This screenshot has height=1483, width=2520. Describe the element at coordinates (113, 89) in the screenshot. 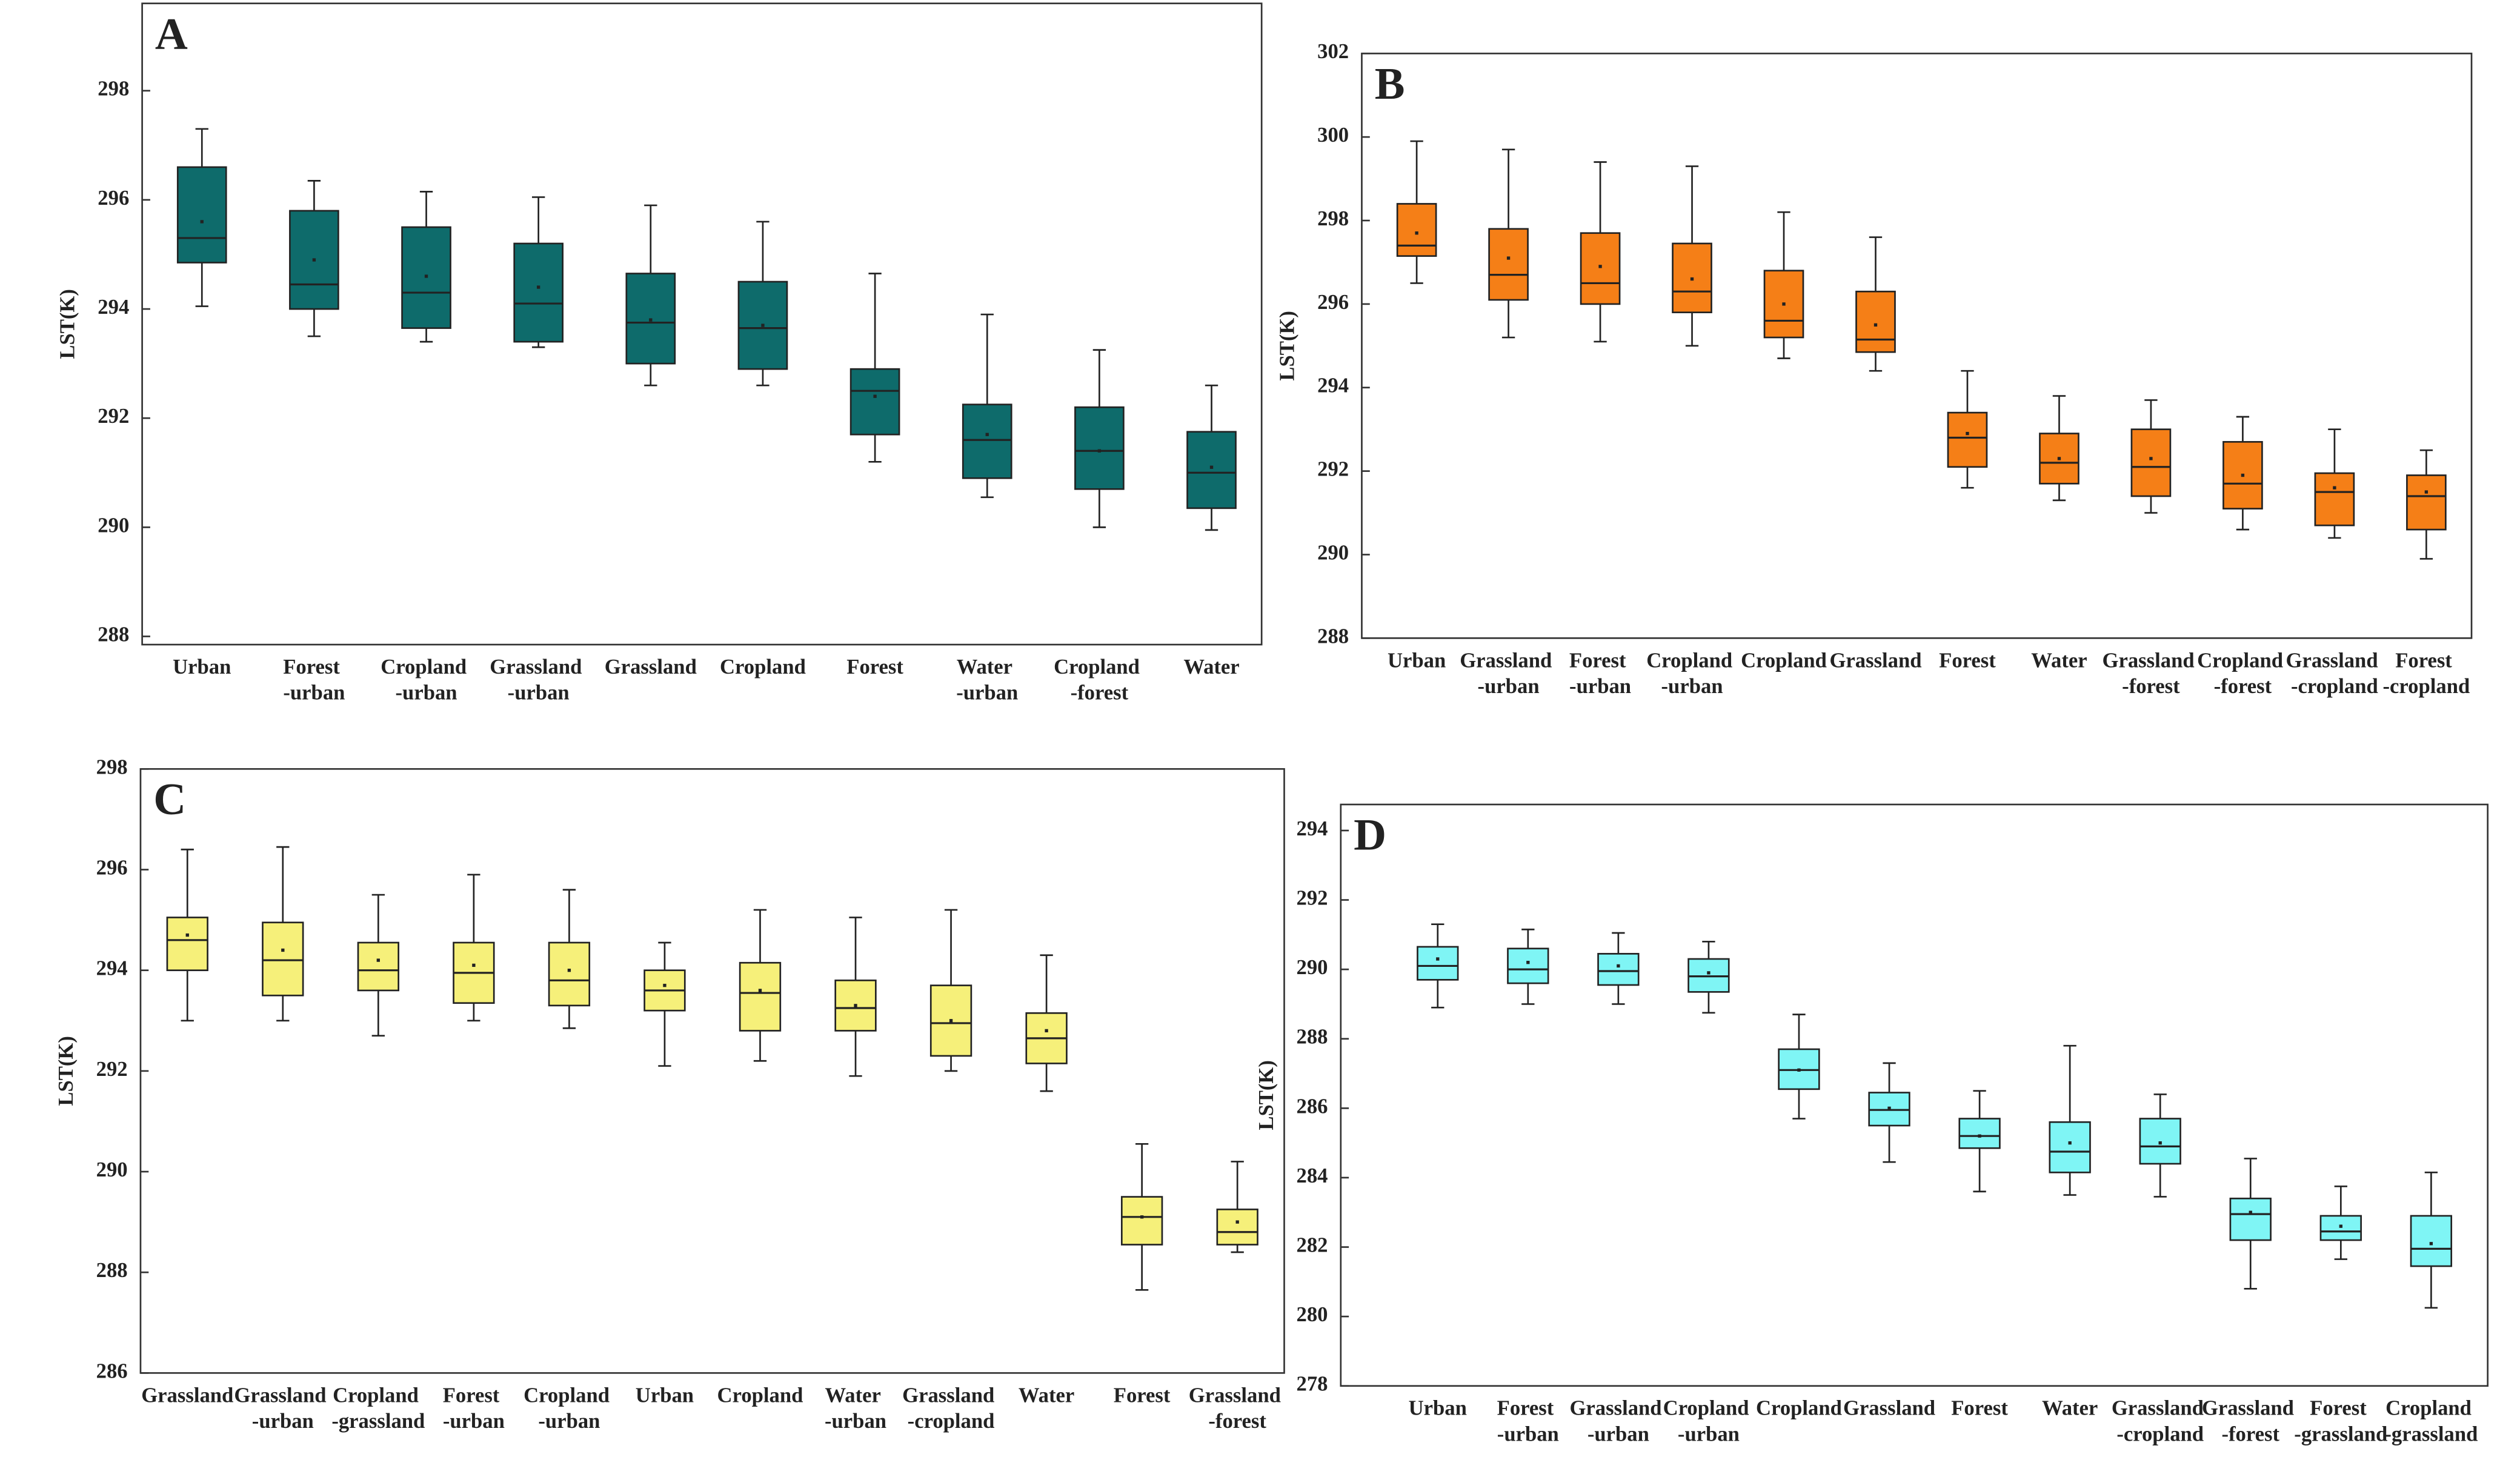

I see `y-tick-label: 298` at that location.